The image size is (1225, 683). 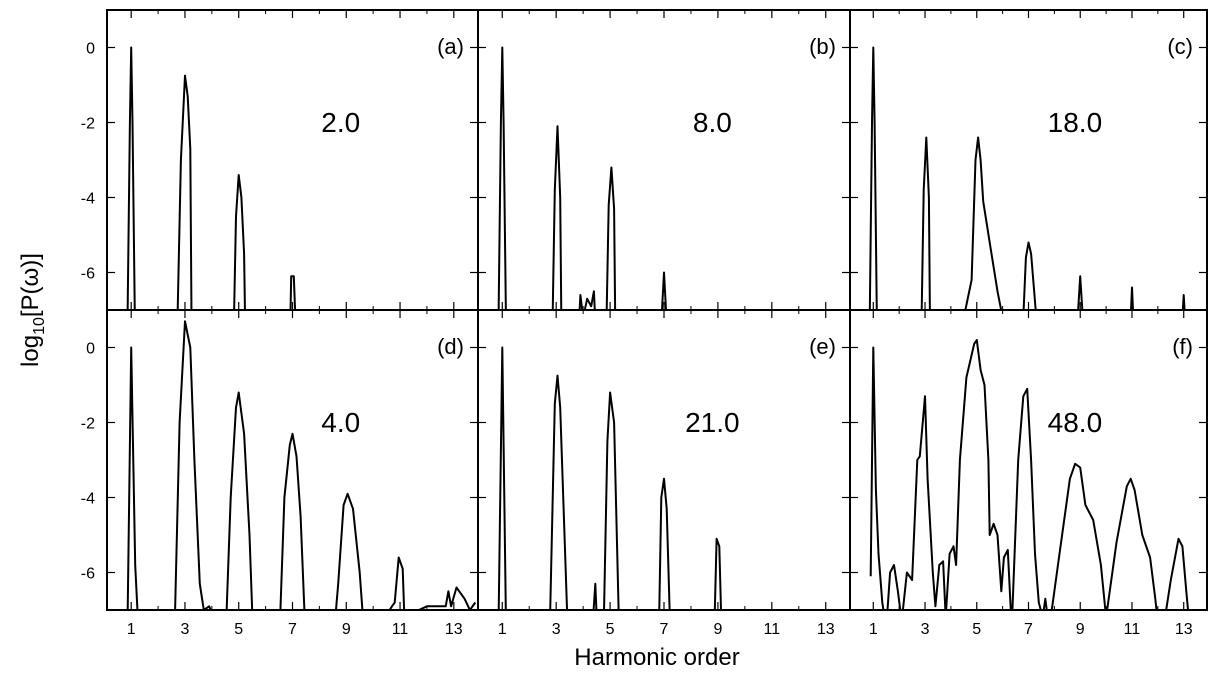 I want to click on panel: 1 3 5 7 9 11 13(e)21.0, so click(x=664, y=473).